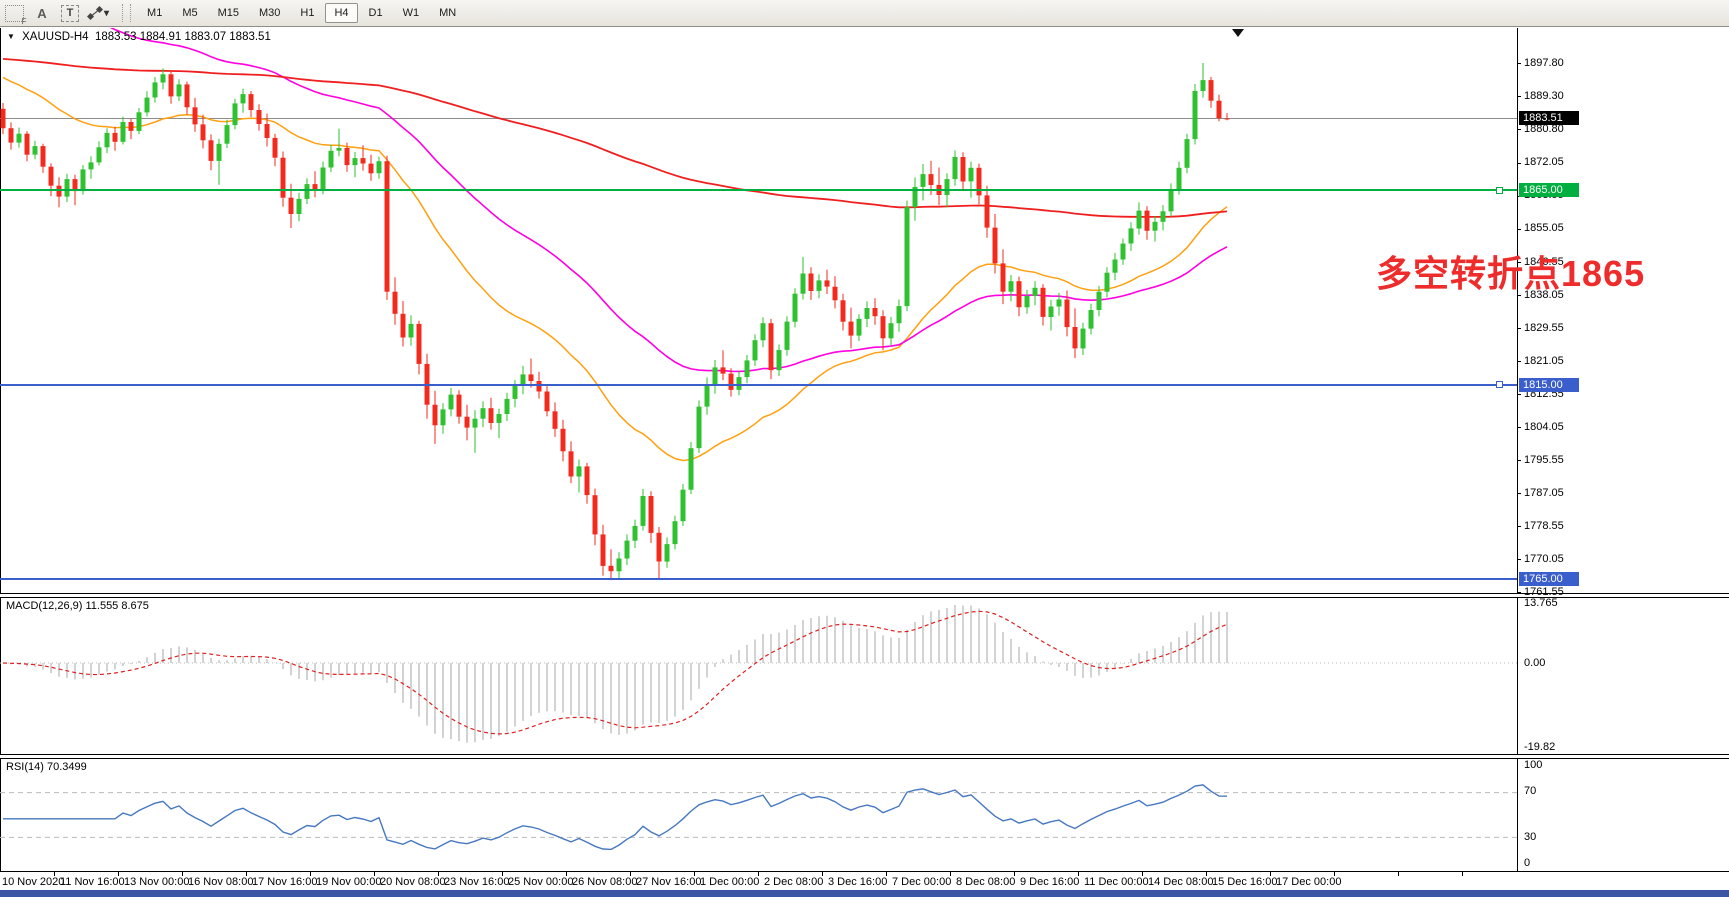 The height and width of the screenshot is (897, 1729). I want to click on time-tick-label: 20 Nov 08:00, so click(413, 882).